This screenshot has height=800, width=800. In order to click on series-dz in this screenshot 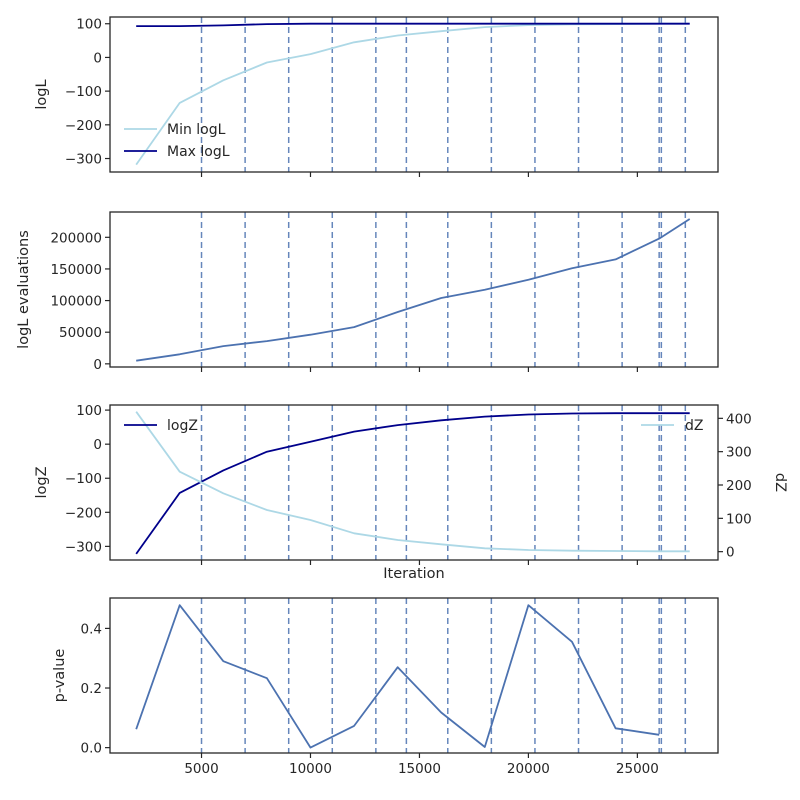, I will do `click(412, 482)`.